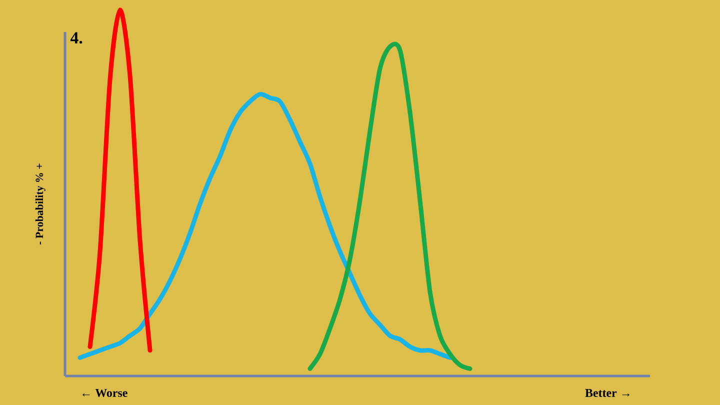  Describe the element at coordinates (76, 38) in the screenshot. I see `annotation: 4.` at that location.